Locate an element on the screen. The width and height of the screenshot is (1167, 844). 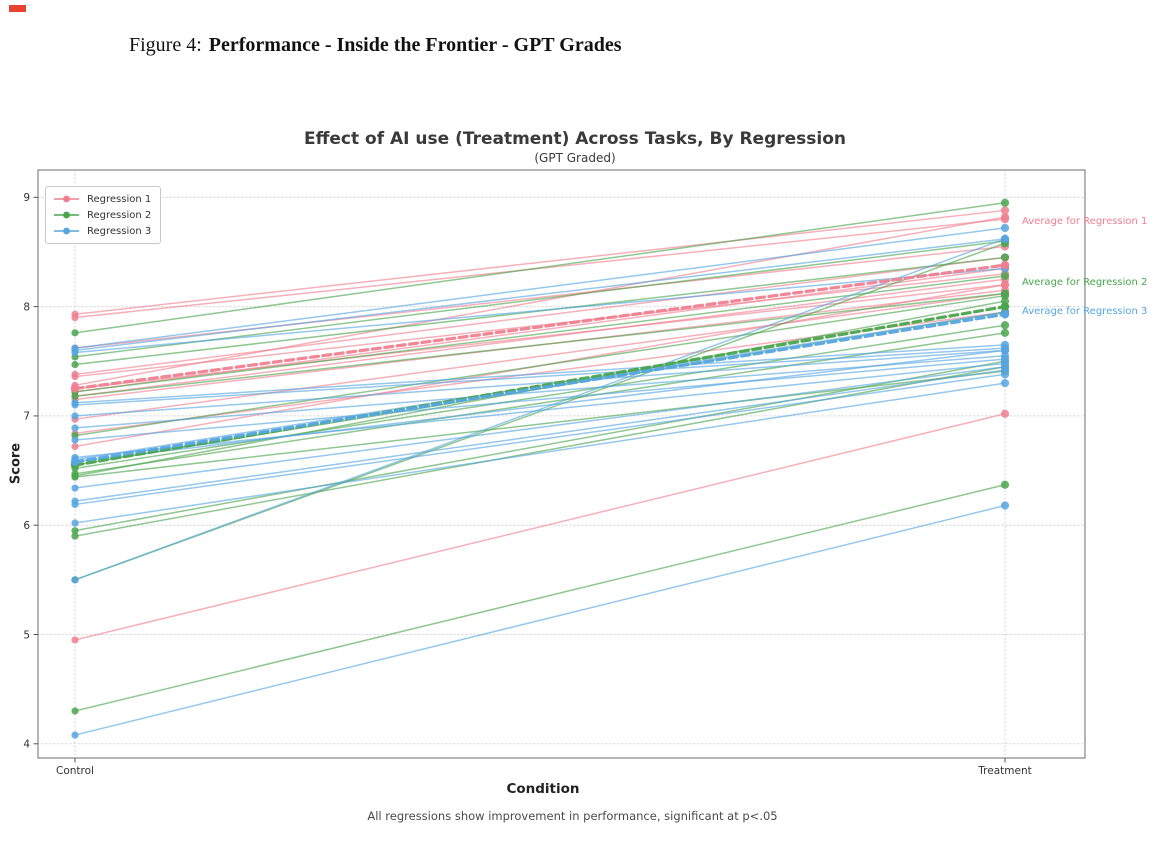
average-label-regression-1: Average for Regression 1 is located at coordinates (1085, 221).